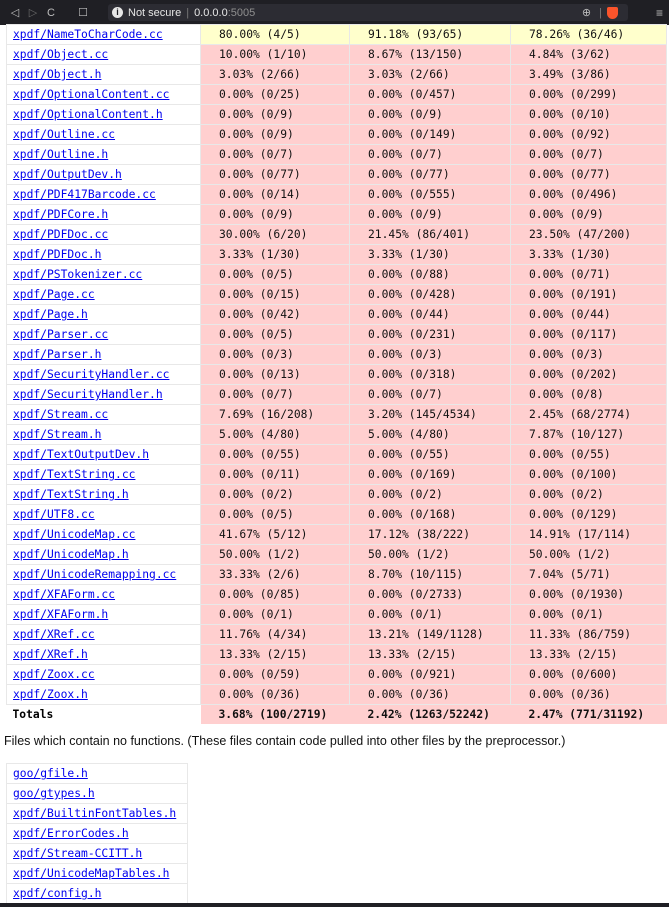  Describe the element at coordinates (50, 314) in the screenshot. I see `file-link: xpdf/Page.h` at that location.